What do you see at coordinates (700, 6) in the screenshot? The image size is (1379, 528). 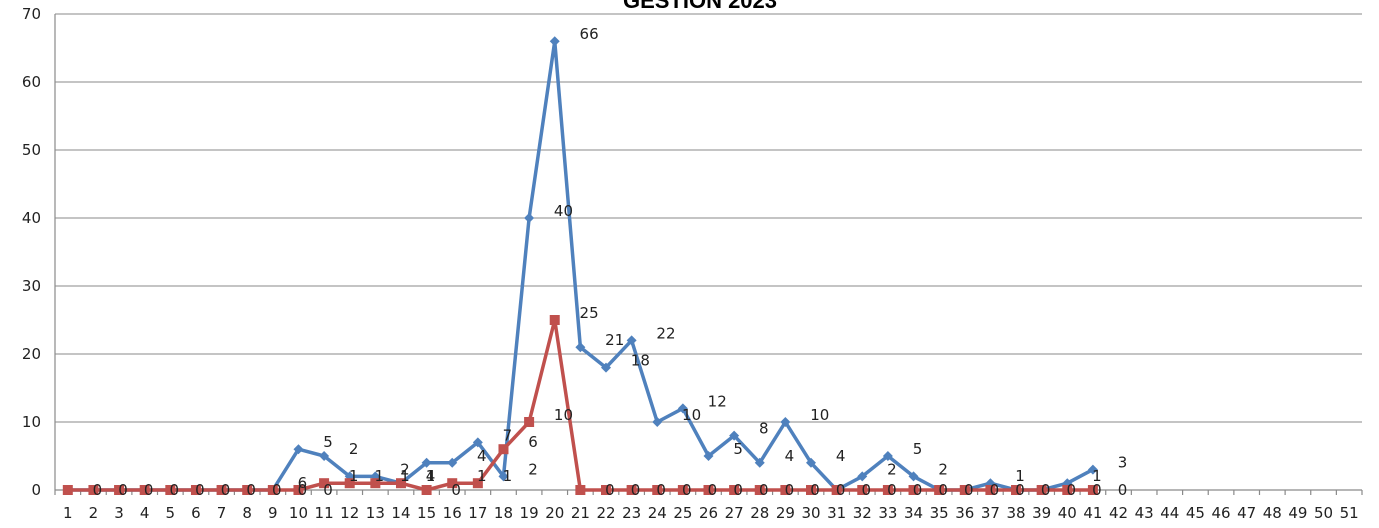 I see `chart-title: GESTION 2023` at bounding box center [700, 6].